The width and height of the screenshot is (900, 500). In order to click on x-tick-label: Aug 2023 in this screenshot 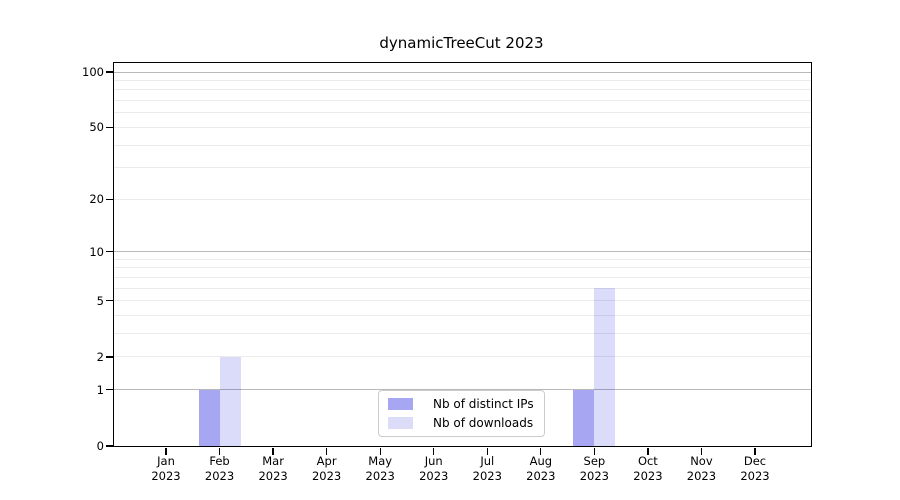, I will do `click(541, 469)`.